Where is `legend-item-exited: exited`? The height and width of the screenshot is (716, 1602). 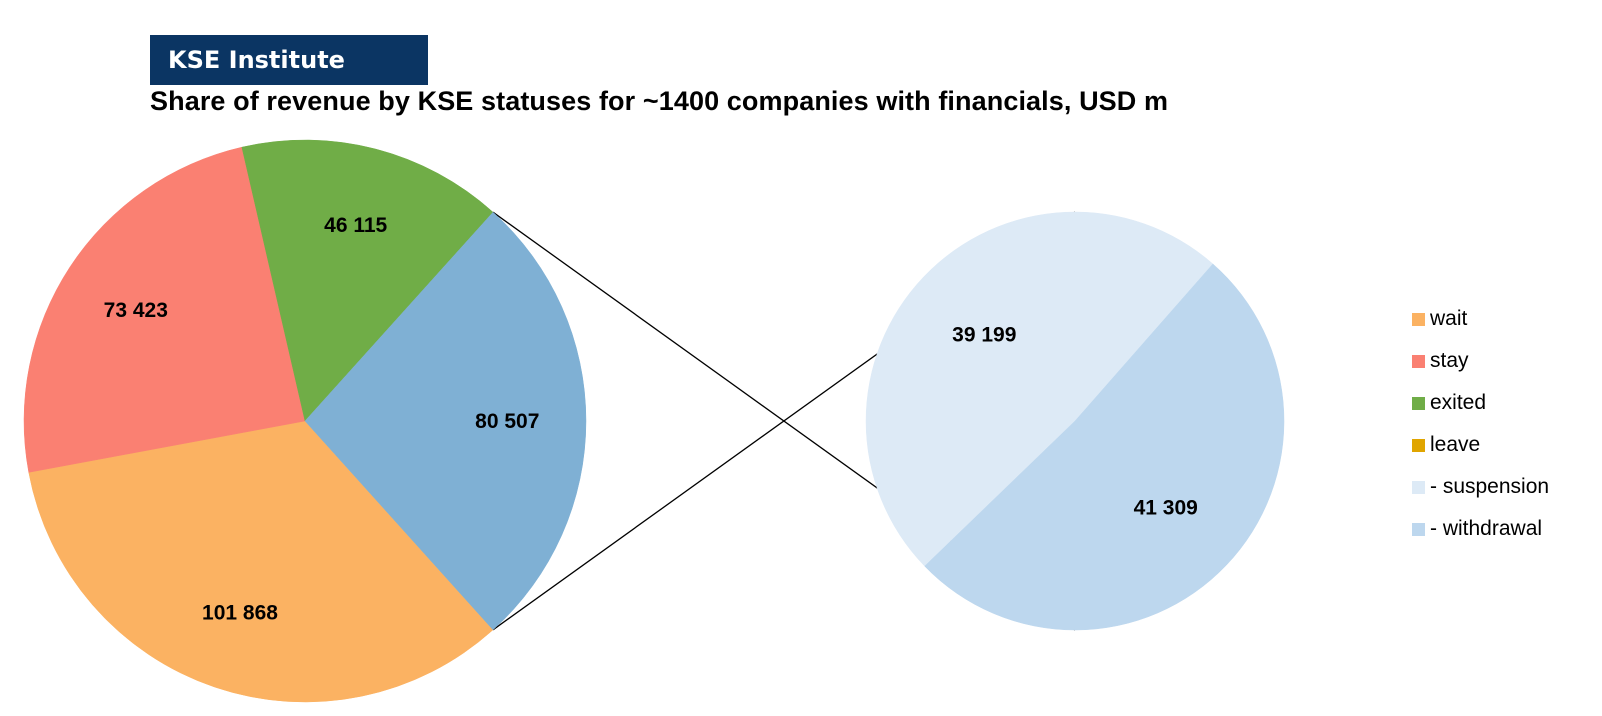 legend-item-exited: exited is located at coordinates (1480, 403).